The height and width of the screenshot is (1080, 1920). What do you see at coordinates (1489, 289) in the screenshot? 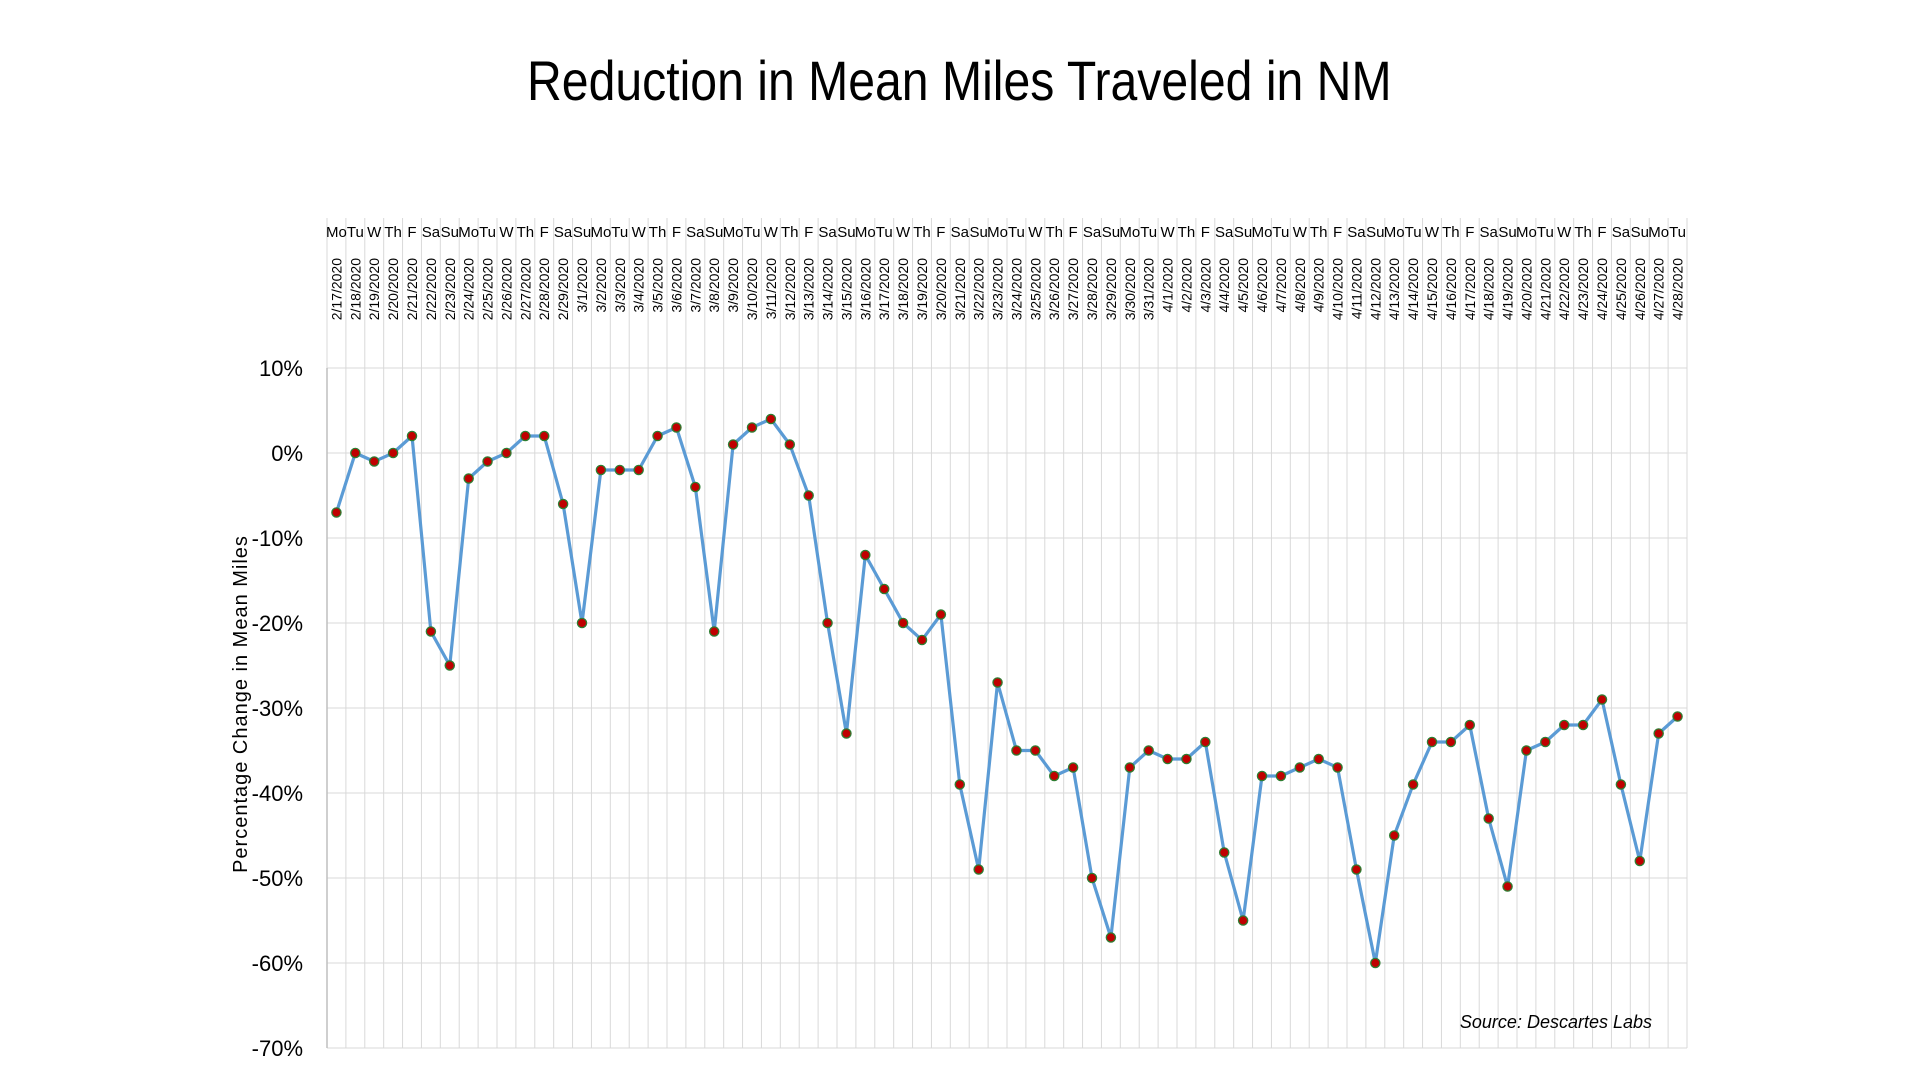
I see `date-tick-label: 4/18/2020` at bounding box center [1489, 289].